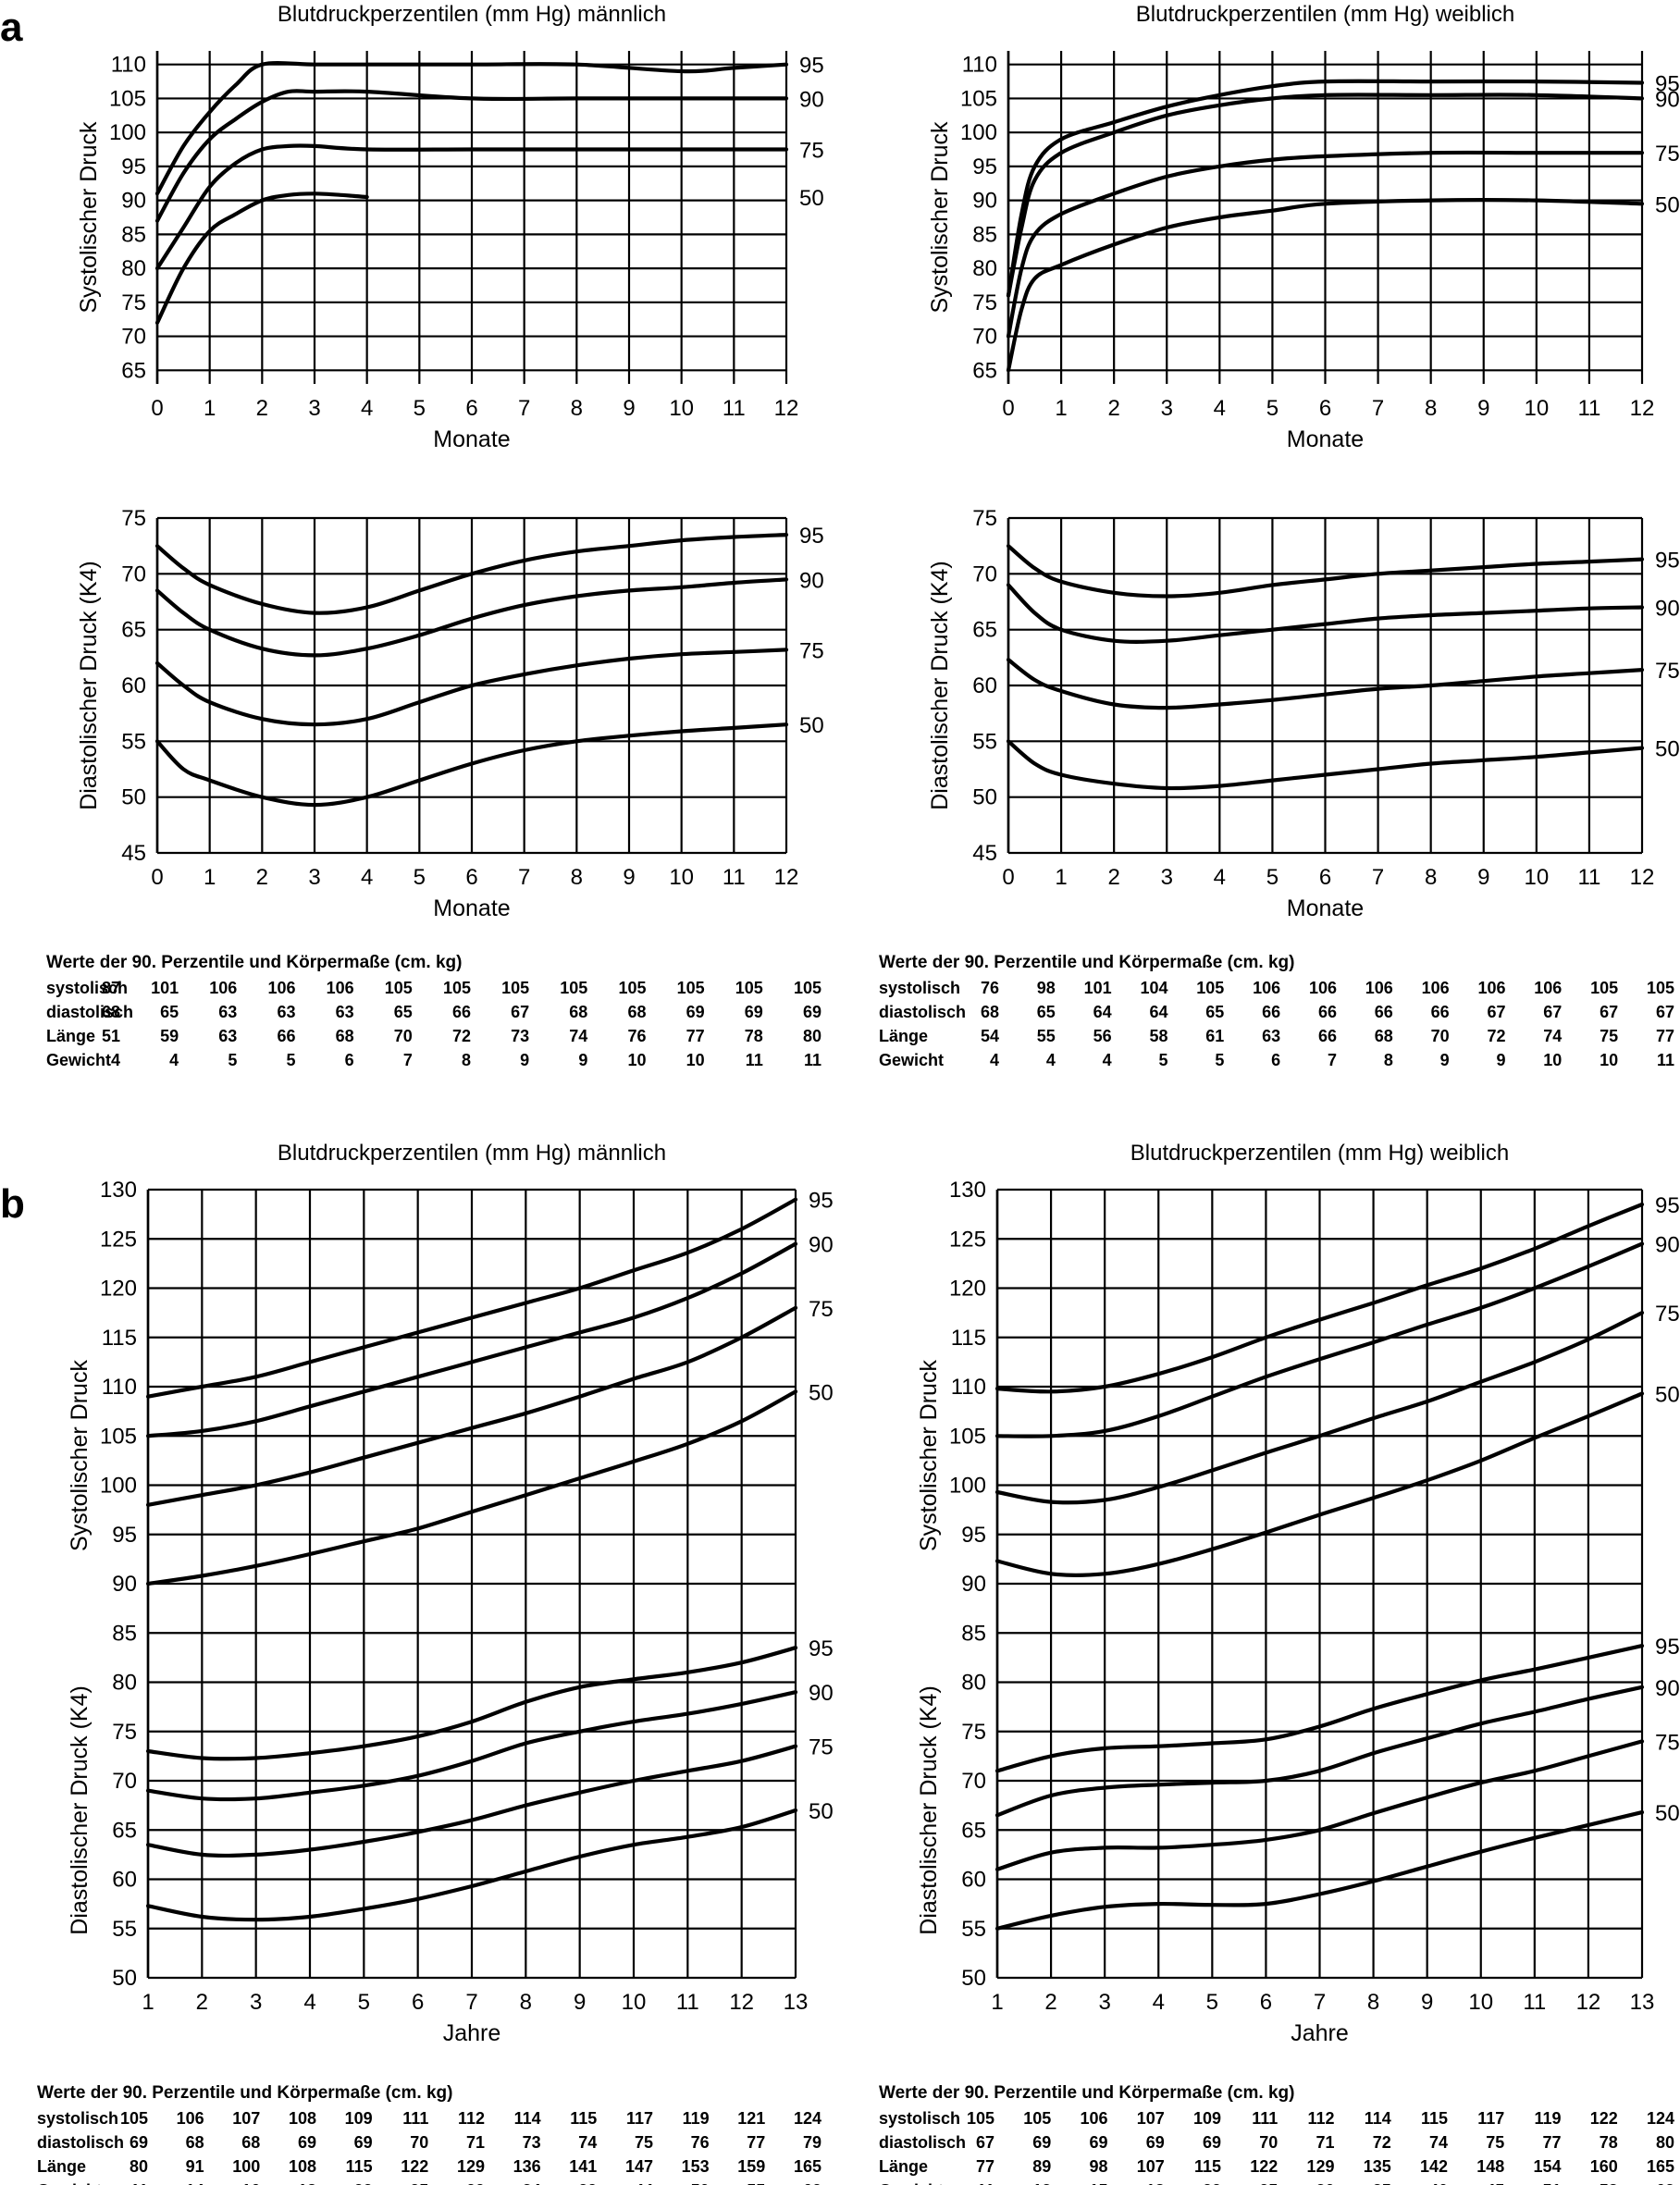 The image size is (1680, 2185). I want to click on y-tick-label: 95, so click(973, 1535).